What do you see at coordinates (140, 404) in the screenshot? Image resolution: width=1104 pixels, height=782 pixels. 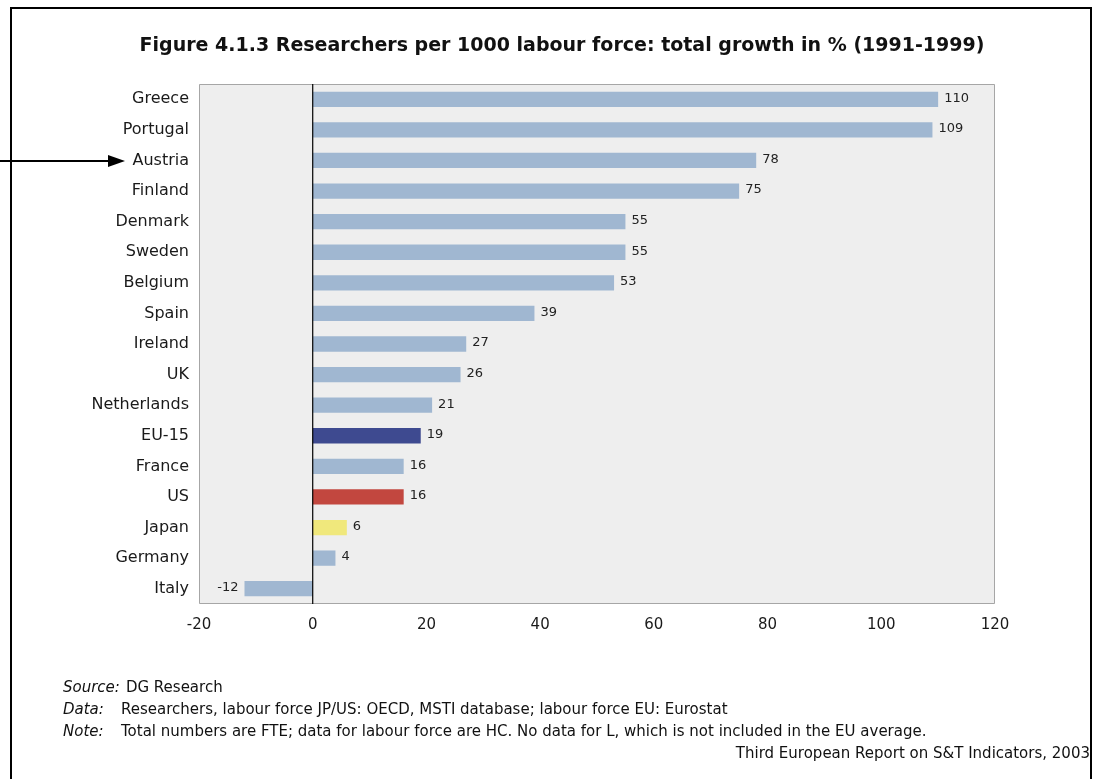 I see `y-tick-label: Netherlands` at bounding box center [140, 404].